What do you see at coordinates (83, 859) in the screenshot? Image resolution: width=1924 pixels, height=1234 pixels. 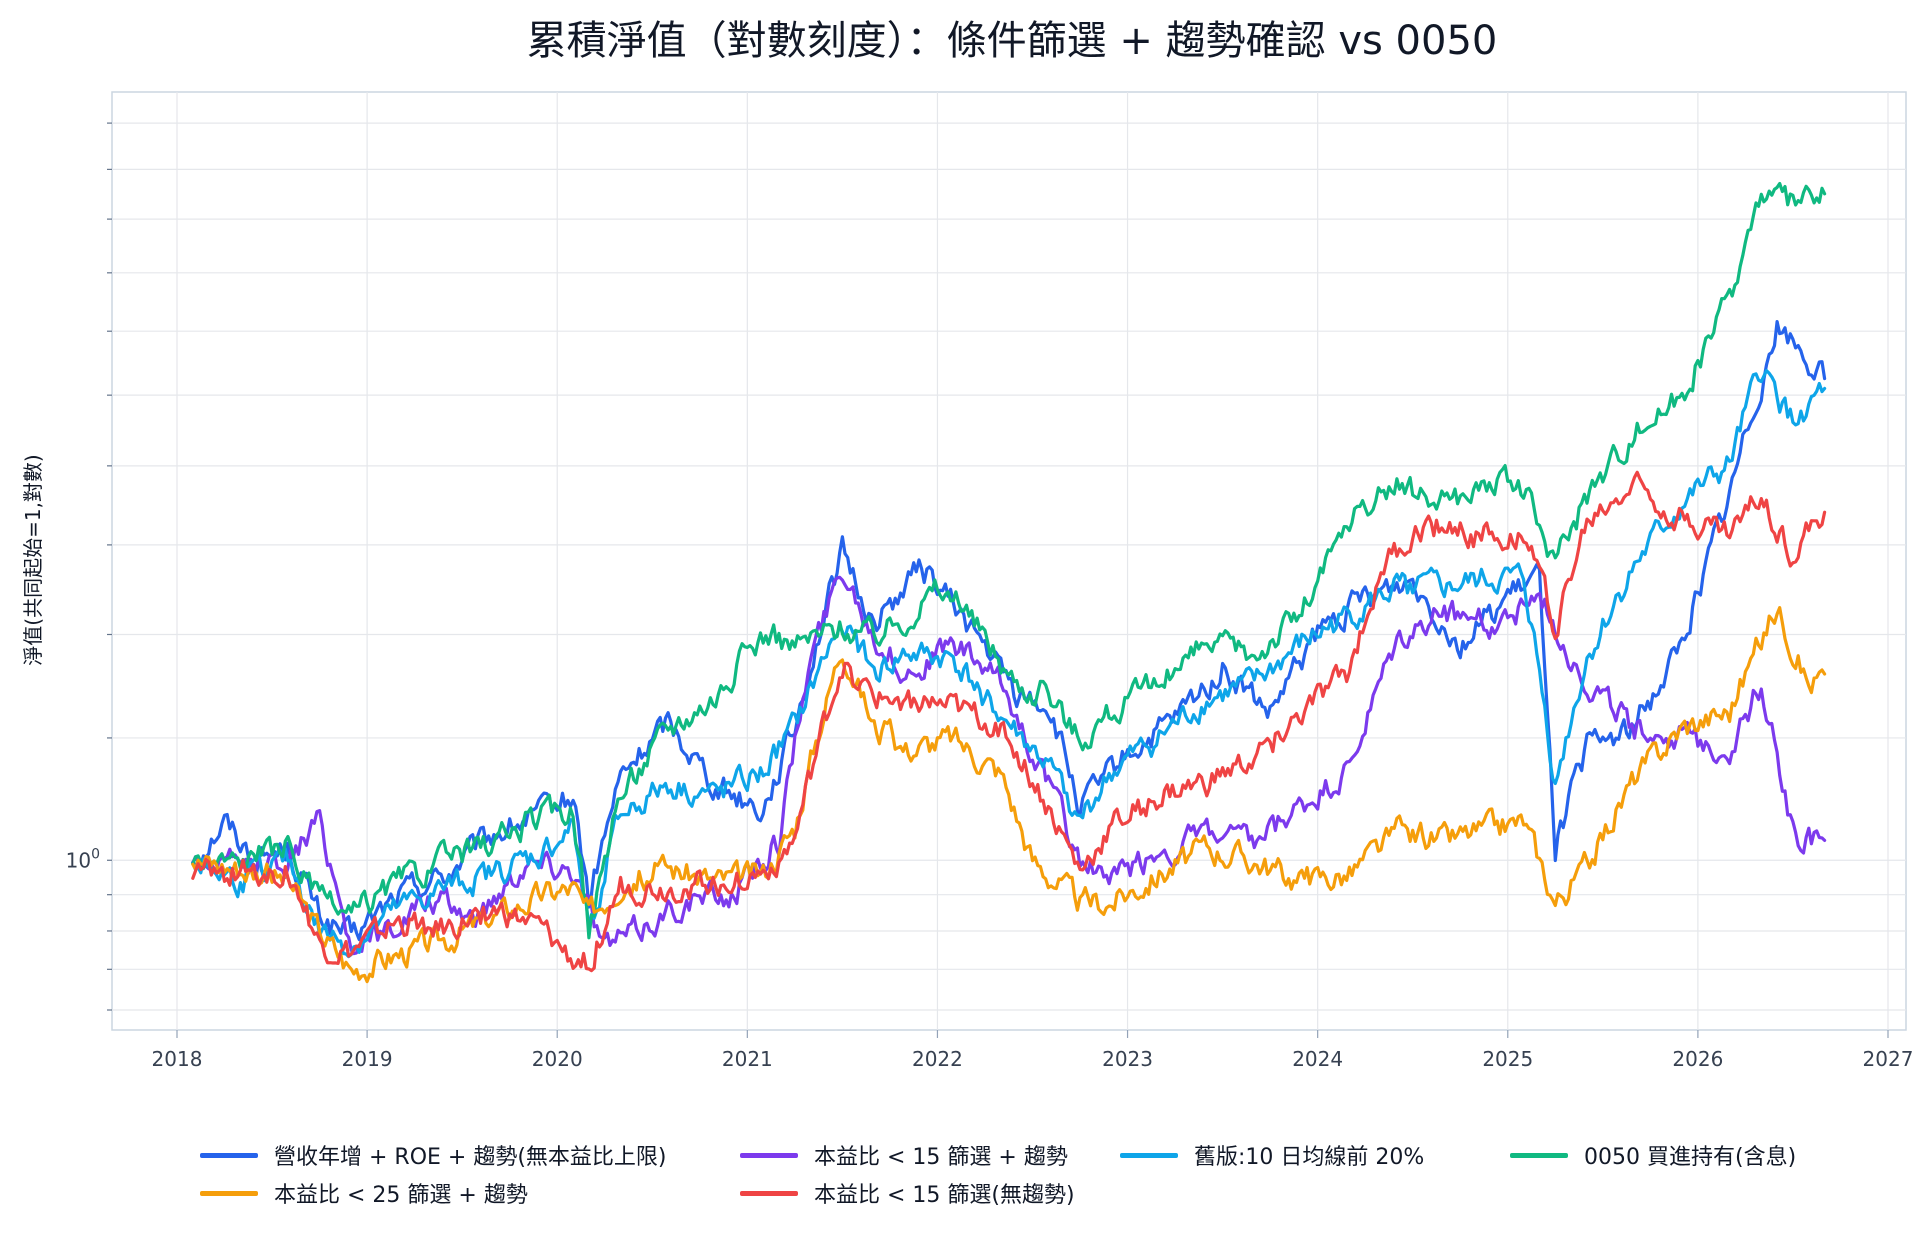 I see `y-tick-label: 100` at bounding box center [83, 859].